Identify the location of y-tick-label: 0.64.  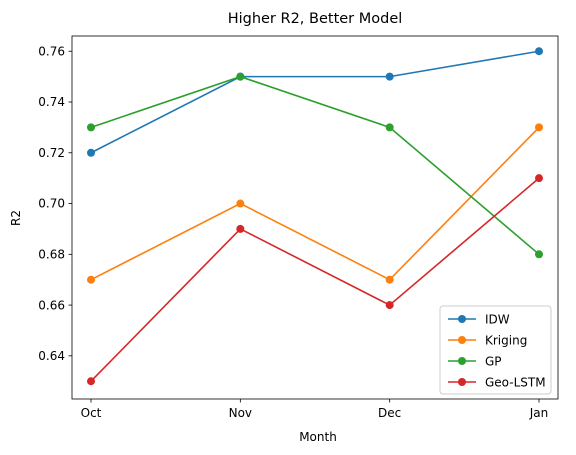
(51, 356).